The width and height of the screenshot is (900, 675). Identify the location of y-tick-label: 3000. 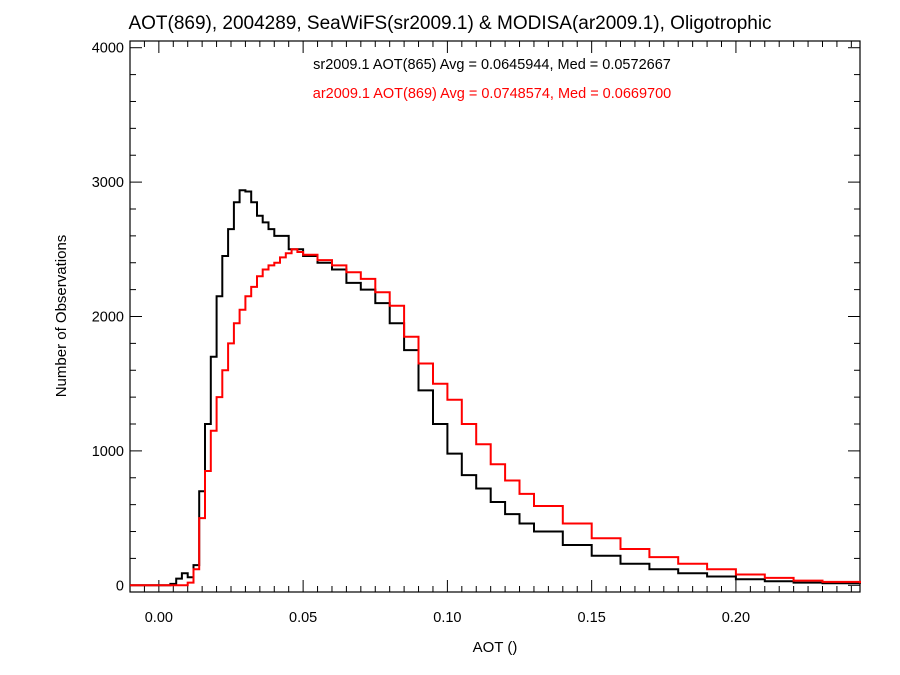
(108, 183).